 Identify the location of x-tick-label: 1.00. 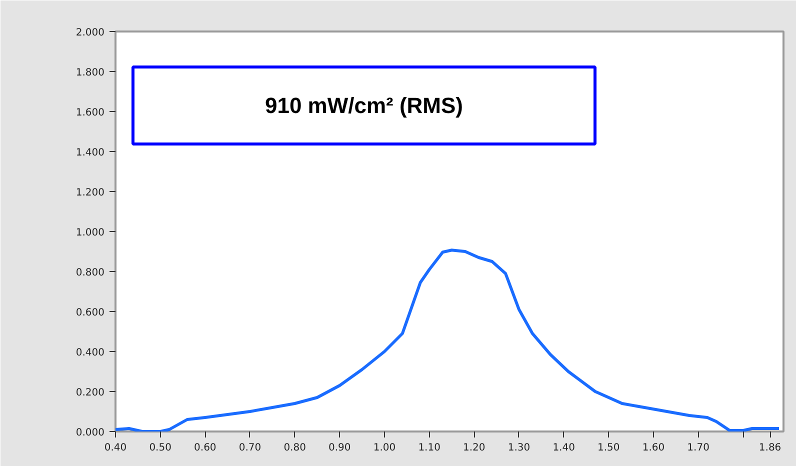
(384, 448).